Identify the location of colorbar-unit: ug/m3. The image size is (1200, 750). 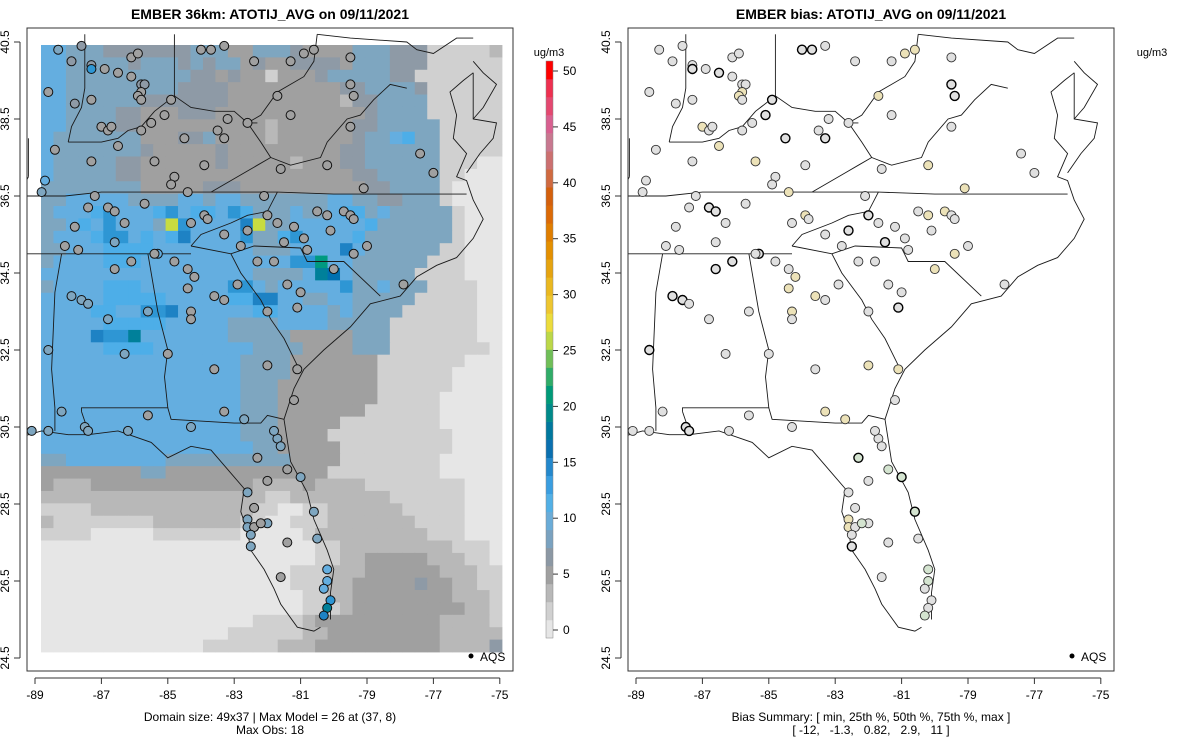
(1152, 53).